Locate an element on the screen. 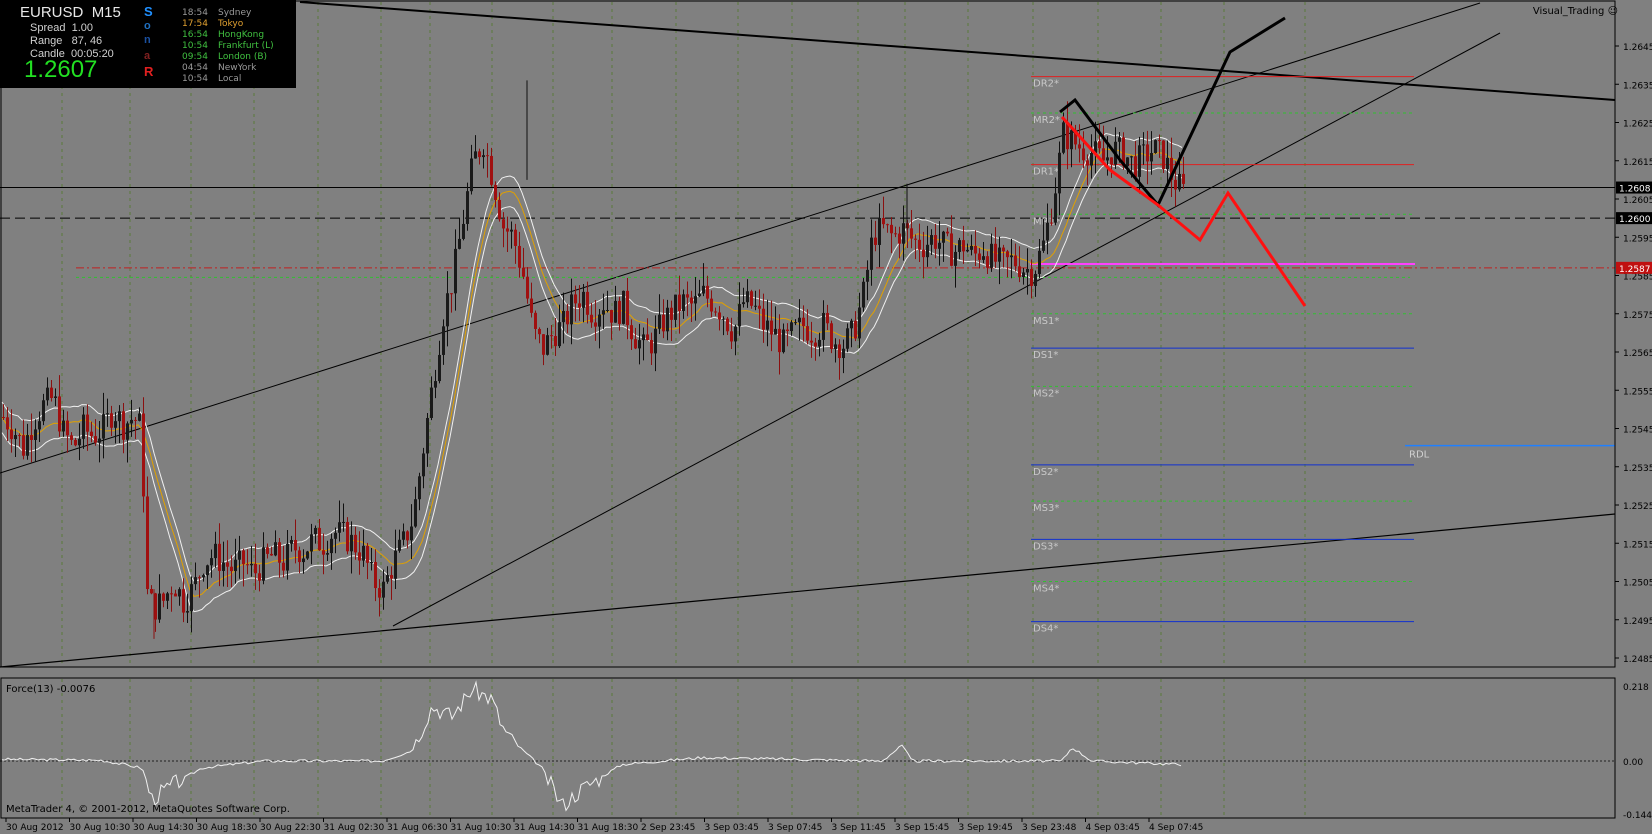 This screenshot has height=834, width=1652. session-name: Sydney is located at coordinates (235, 13).